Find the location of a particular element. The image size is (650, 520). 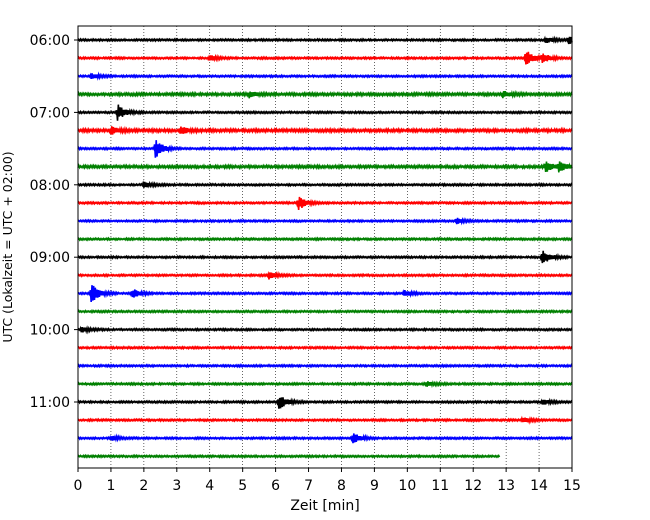

x-tick-label: 0 is located at coordinates (78, 486).